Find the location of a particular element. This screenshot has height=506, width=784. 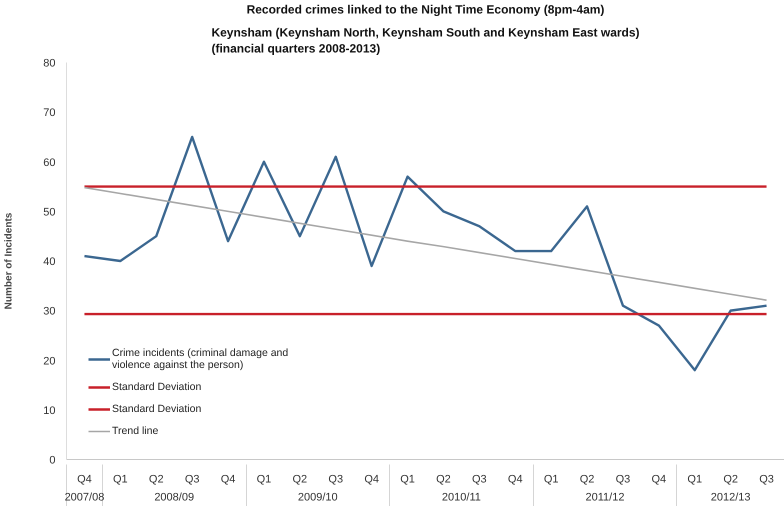

y-tick-label: 20 is located at coordinates (49, 361).